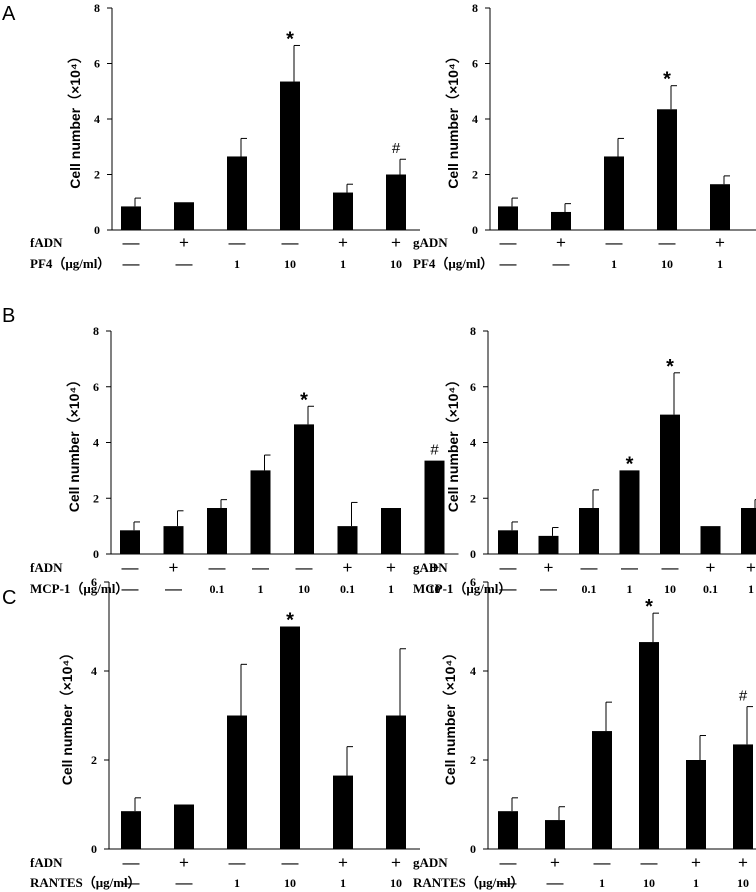 The image size is (756, 892). Describe the element at coordinates (46, 567) in the screenshot. I see `condition-label: fADN` at that location.